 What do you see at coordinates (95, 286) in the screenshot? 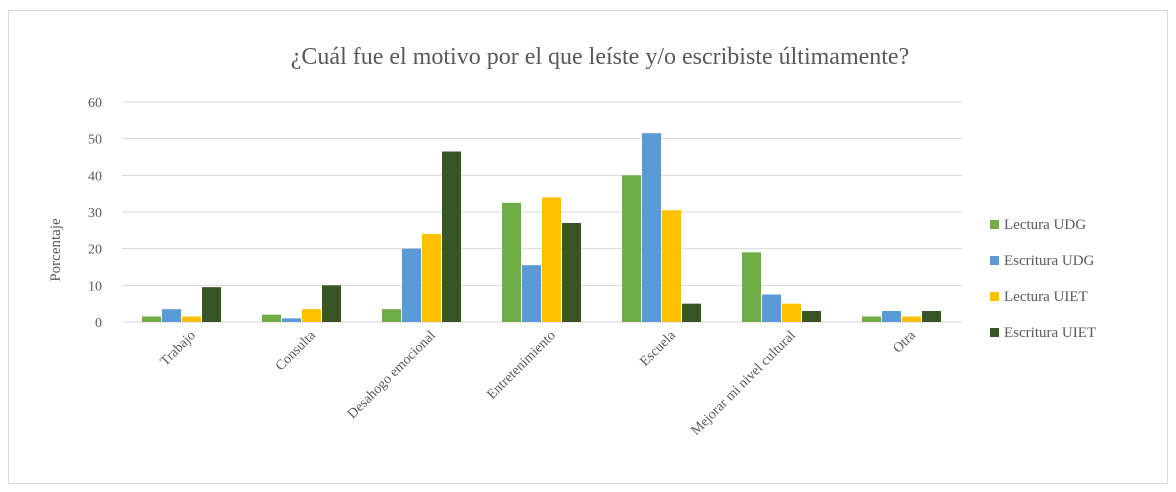
I see `y-tick-label: 10` at bounding box center [95, 286].